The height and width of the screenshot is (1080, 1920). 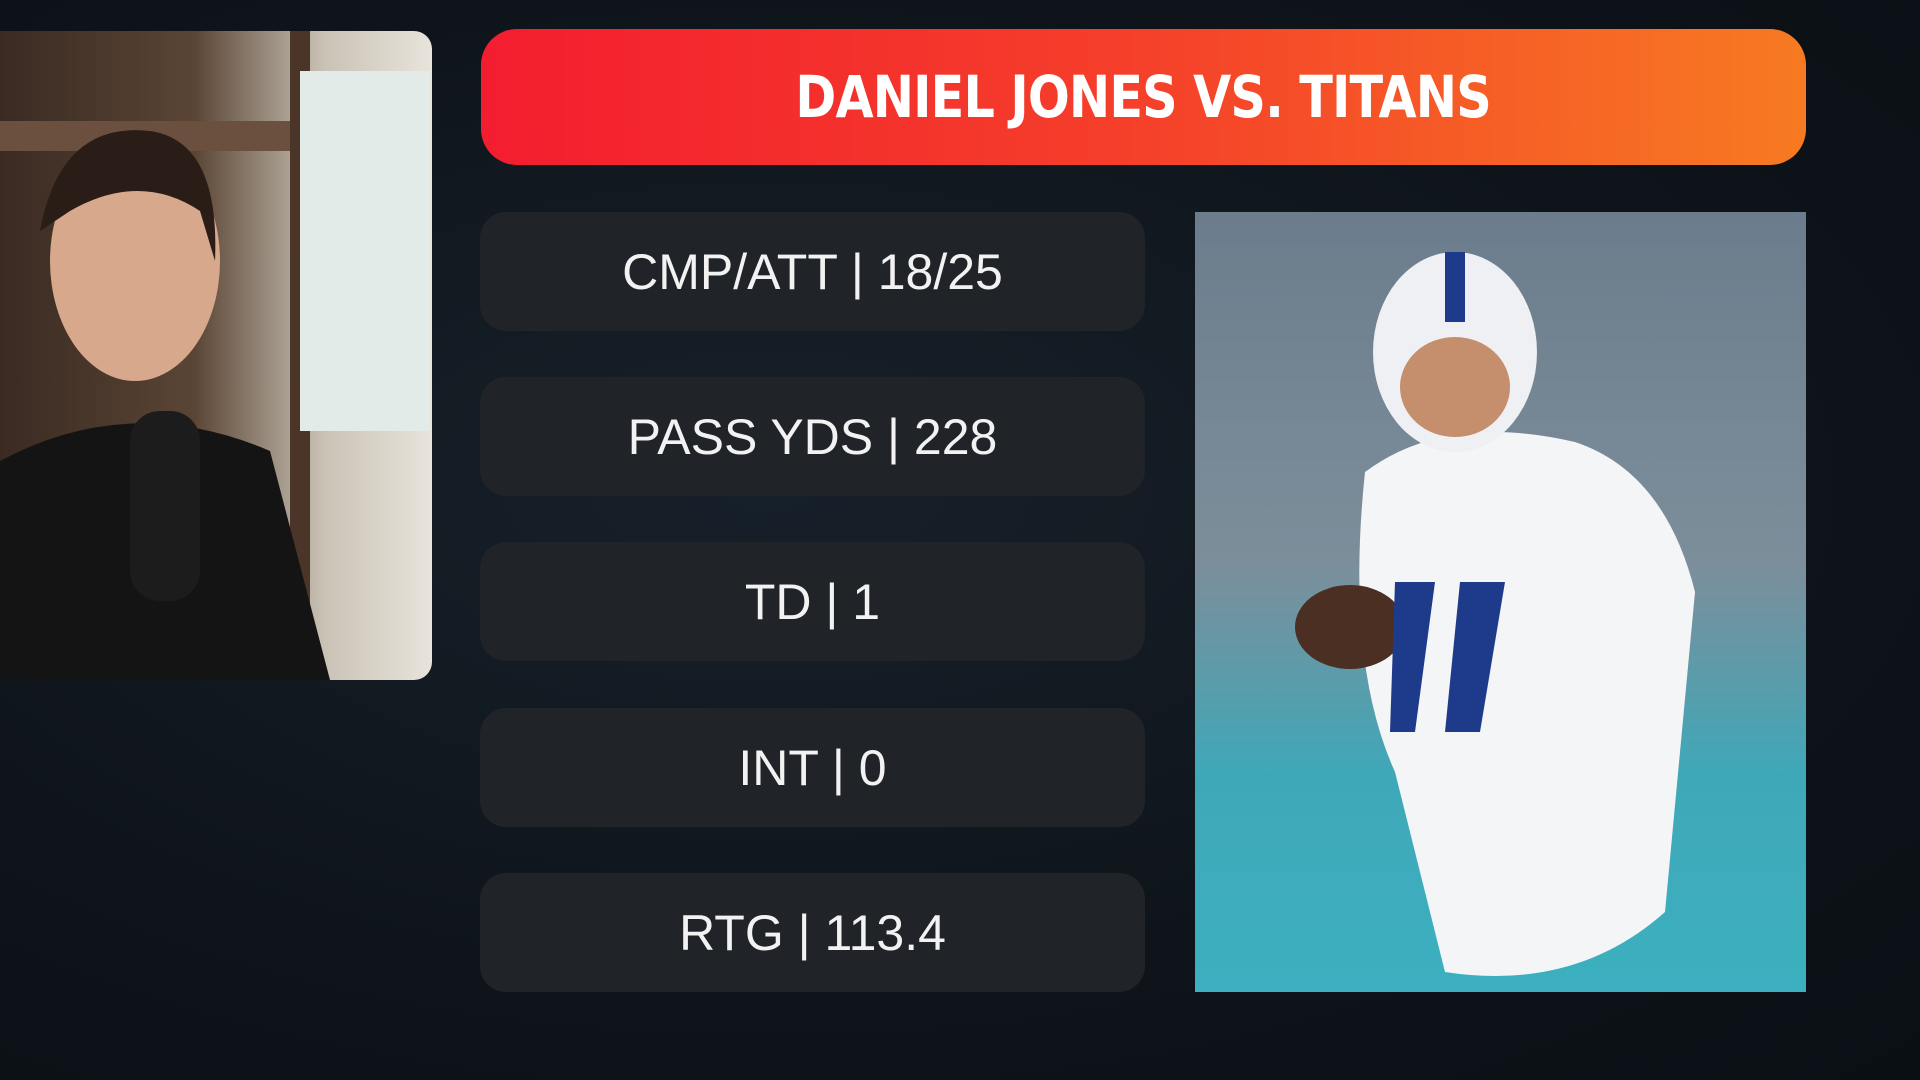 I want to click on player-illustration, so click(x=1495, y=614).